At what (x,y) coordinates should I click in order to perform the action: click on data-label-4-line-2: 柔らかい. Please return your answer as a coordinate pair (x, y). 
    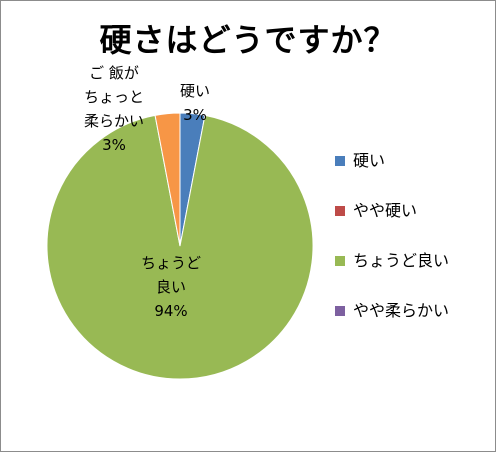
    Looking at the image, I should click on (113, 121).